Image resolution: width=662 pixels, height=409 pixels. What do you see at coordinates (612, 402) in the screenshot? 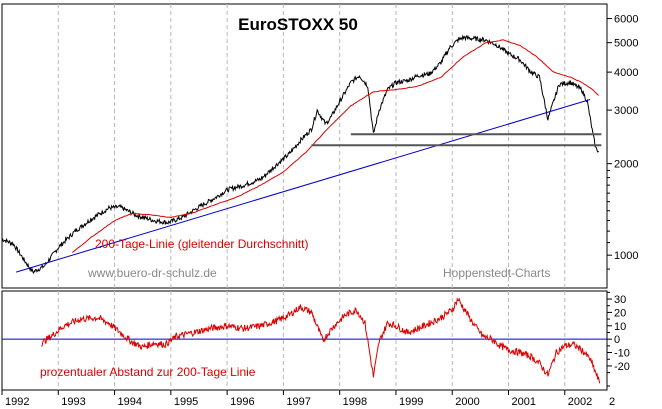
I see `x-tick-label-edge: 2` at bounding box center [612, 402].